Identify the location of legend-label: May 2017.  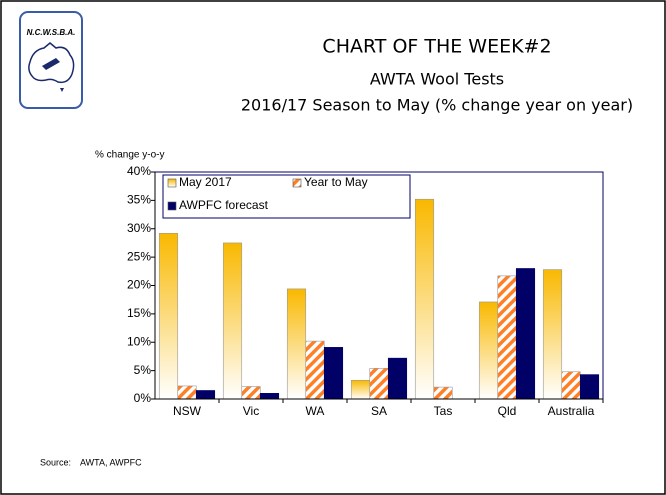
(205, 182).